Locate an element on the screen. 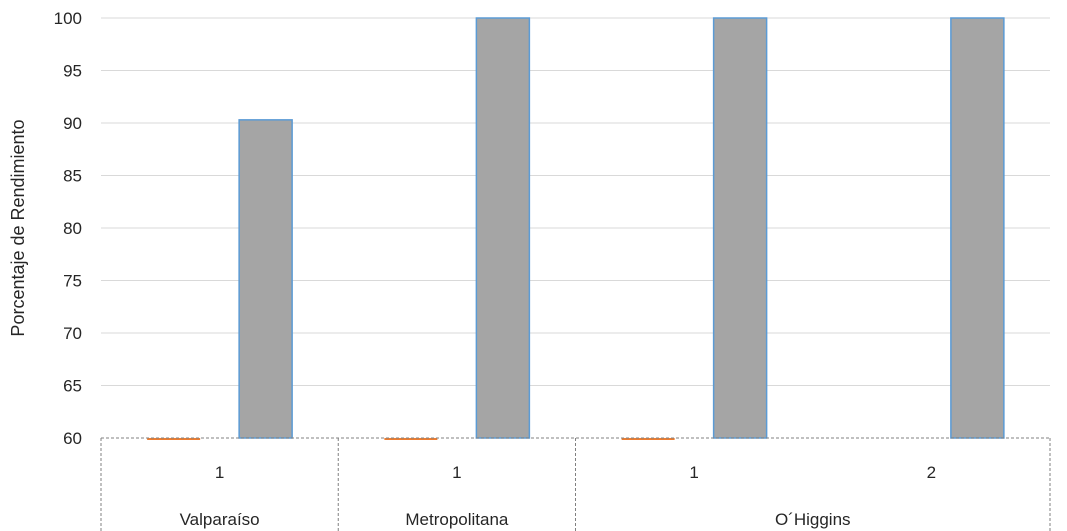  bar-series2-cat1 is located at coordinates (265, 279).